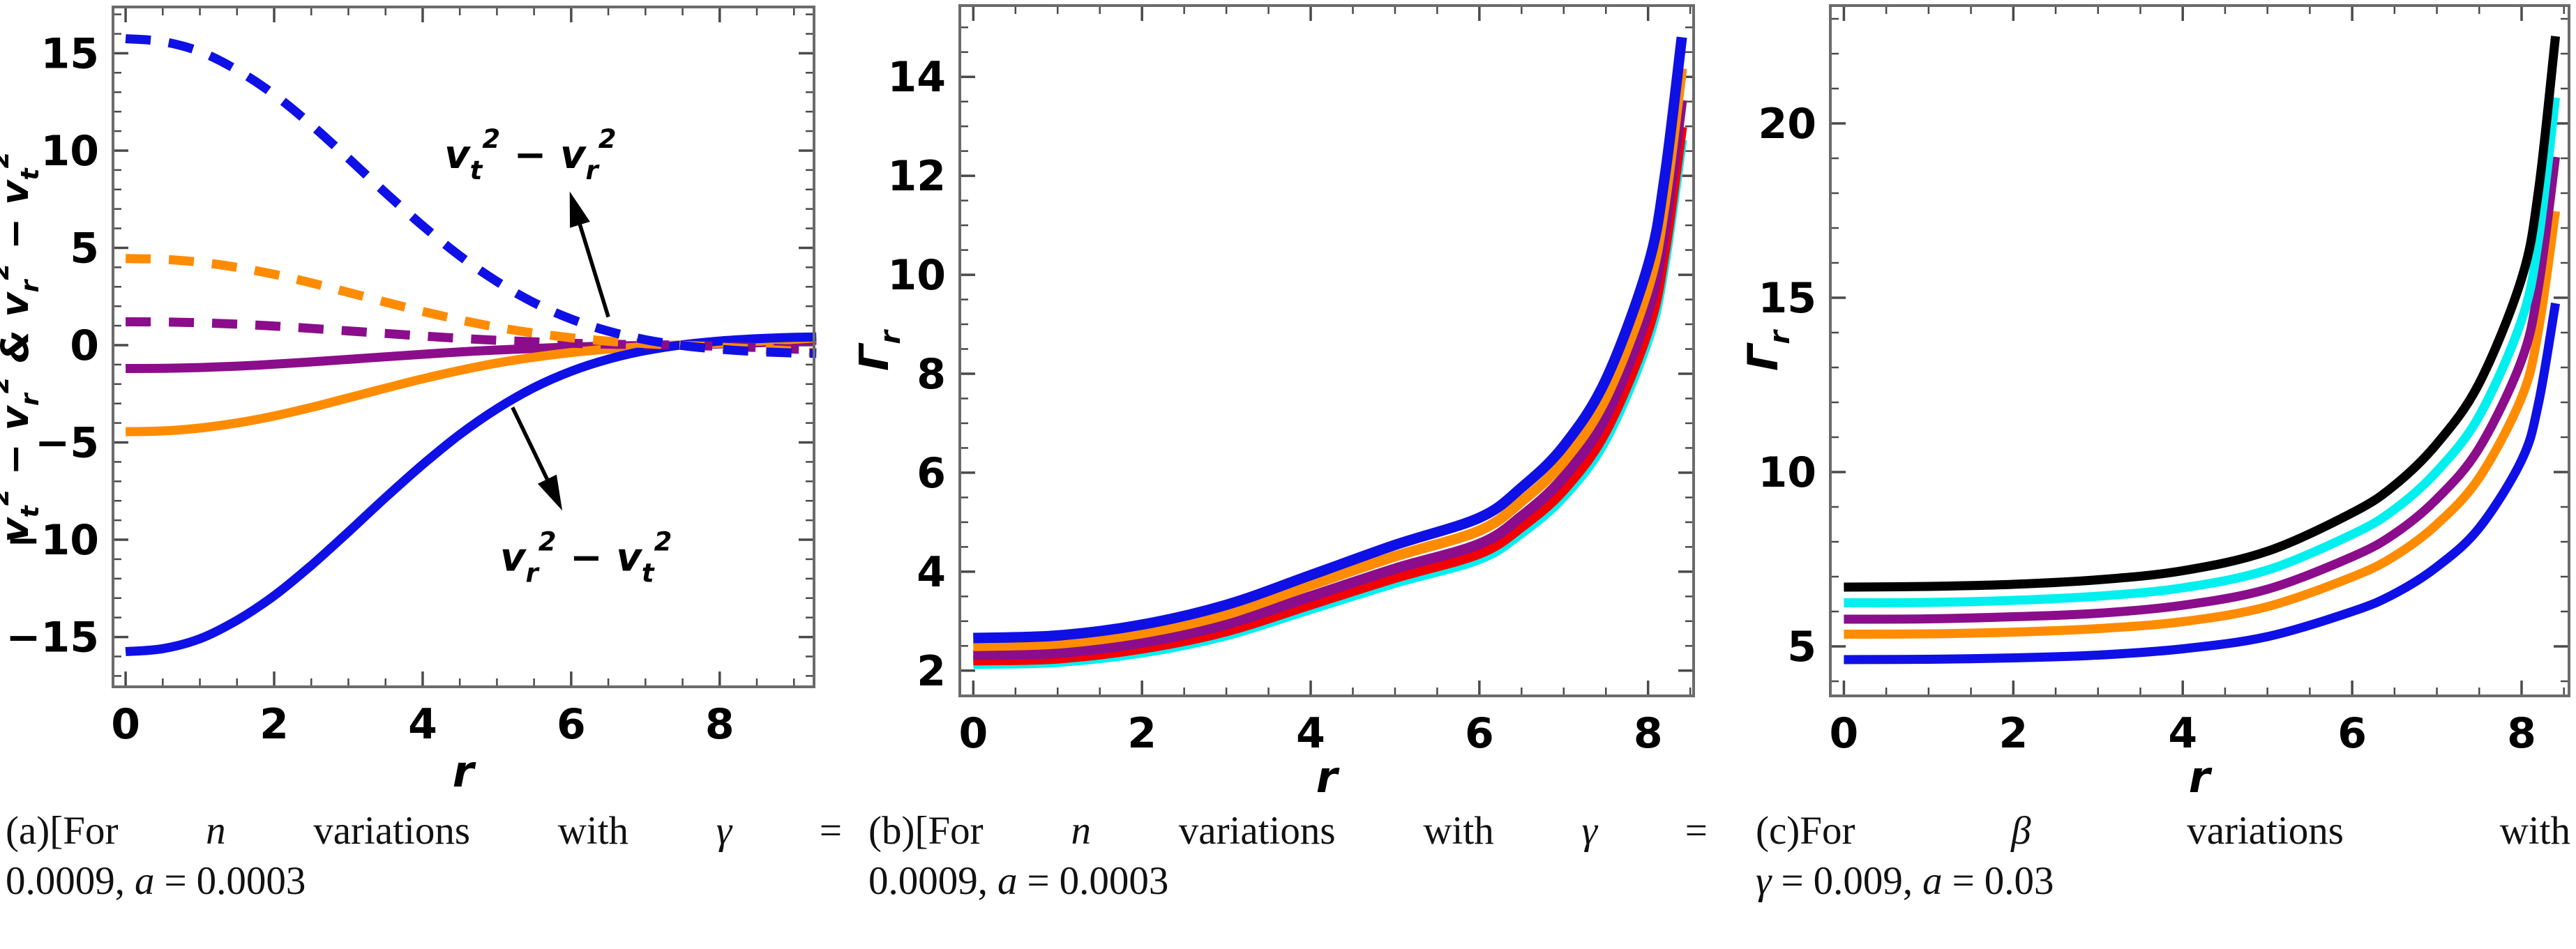  What do you see at coordinates (1805, 831) in the screenshot?
I see `caption-word: (c)For` at bounding box center [1805, 831].